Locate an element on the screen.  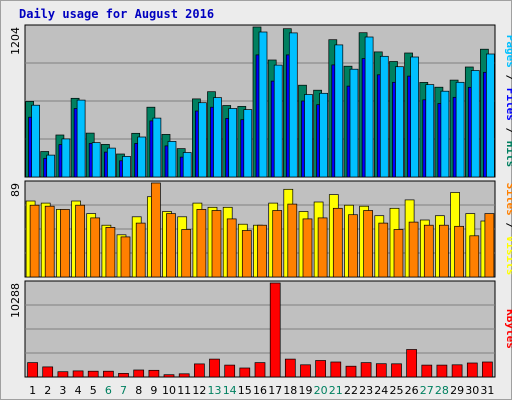
x-tick-label: 30 is located at coordinates (472, 390).